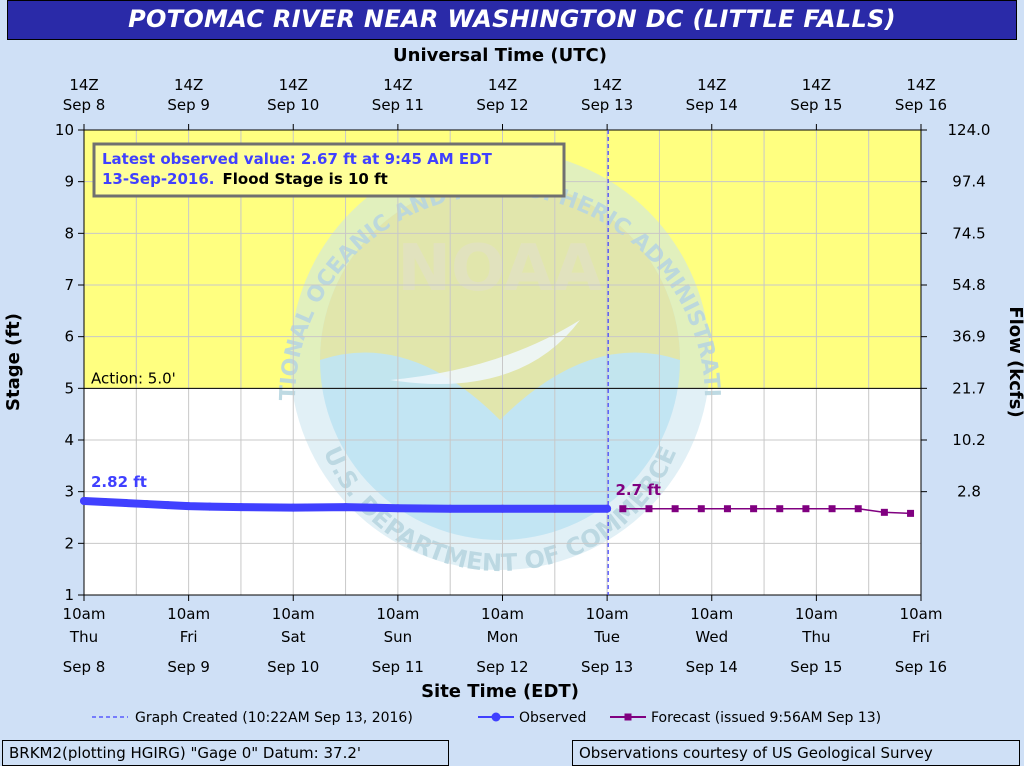 This screenshot has width=1024, height=766. I want to click on info-flood-stage: Flood Stage is 10 ft, so click(305, 179).